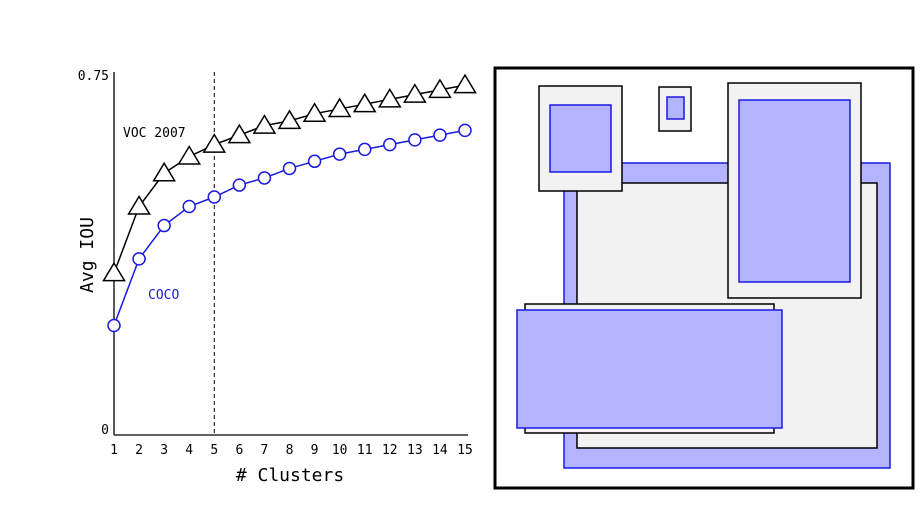 The height and width of the screenshot is (517, 920). What do you see at coordinates (265, 450) in the screenshot?
I see `x-tick-label: 7` at bounding box center [265, 450].